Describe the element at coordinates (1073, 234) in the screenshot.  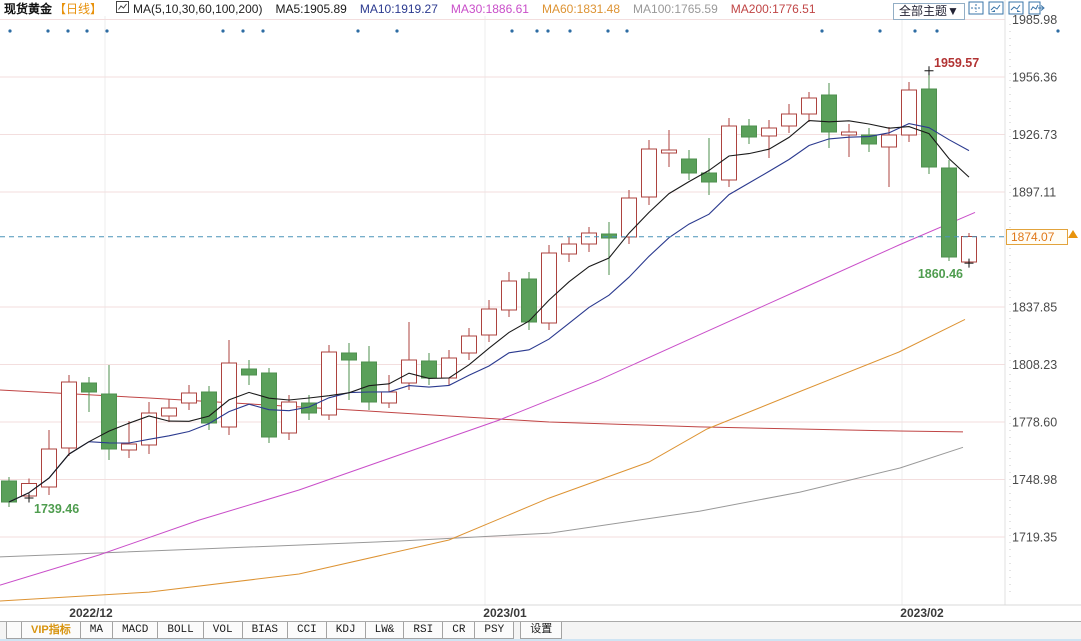
I see `price-up-arrow-icon` at that location.